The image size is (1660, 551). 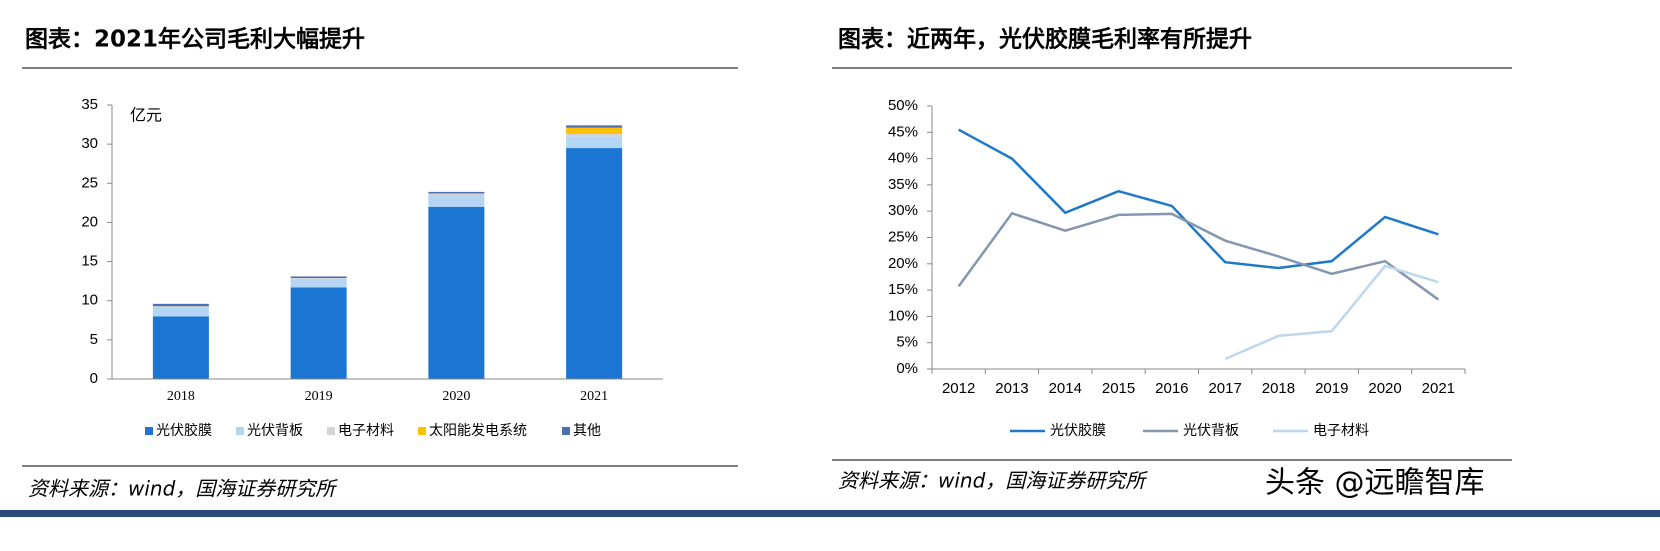 What do you see at coordinates (1224, 388) in the screenshot?
I see `x-tick-label: 2017` at bounding box center [1224, 388].